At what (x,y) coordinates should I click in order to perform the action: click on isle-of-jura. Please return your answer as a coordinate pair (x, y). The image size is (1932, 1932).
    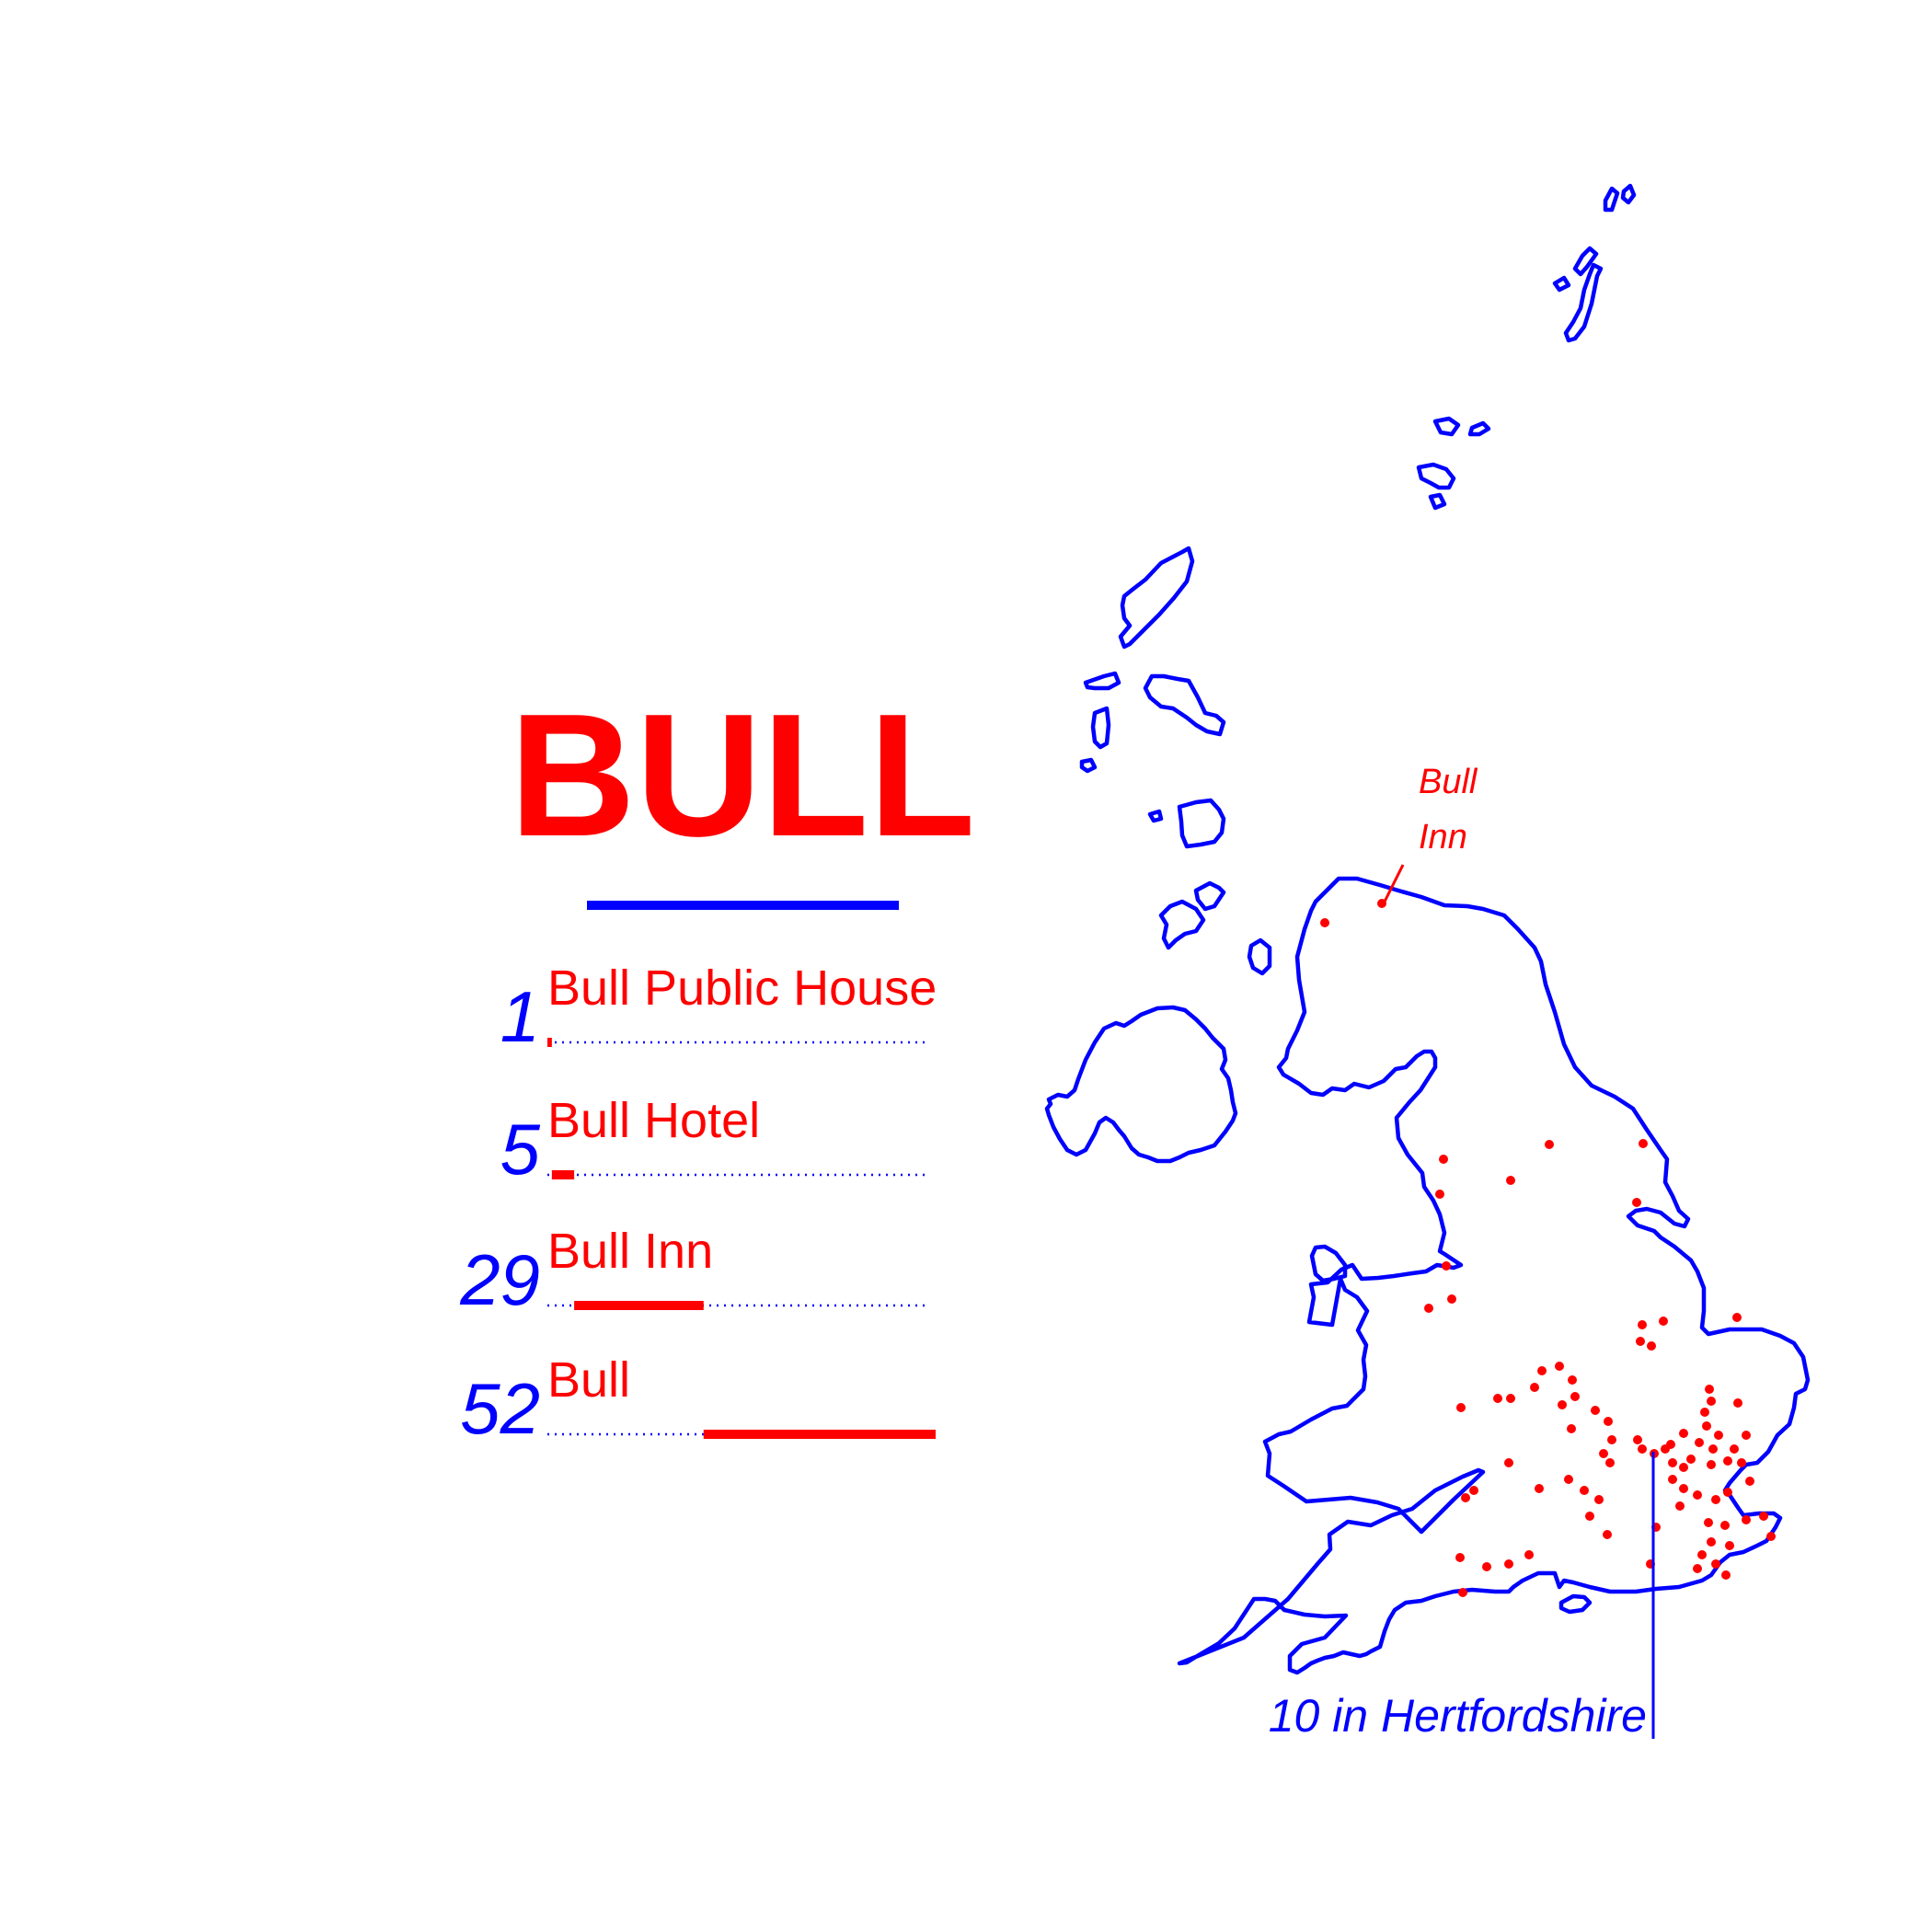
    Looking at the image, I should click on (1209, 896).